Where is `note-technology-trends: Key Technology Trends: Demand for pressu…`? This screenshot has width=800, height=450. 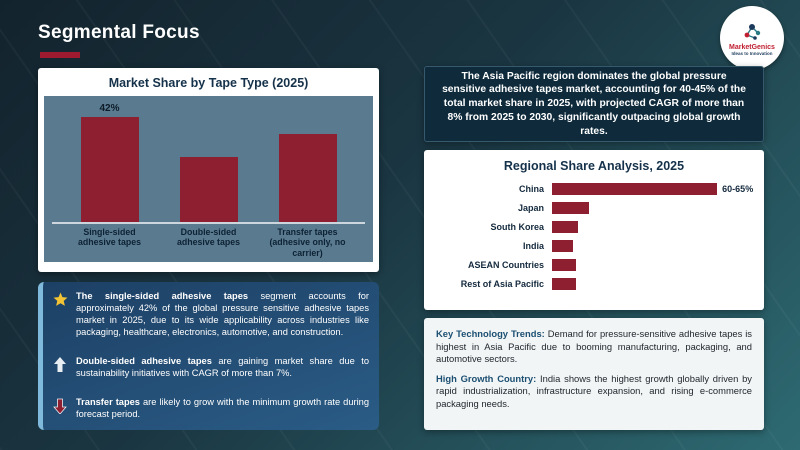
note-technology-trends: Key Technology Trends: Demand for pressu… is located at coordinates (594, 346).